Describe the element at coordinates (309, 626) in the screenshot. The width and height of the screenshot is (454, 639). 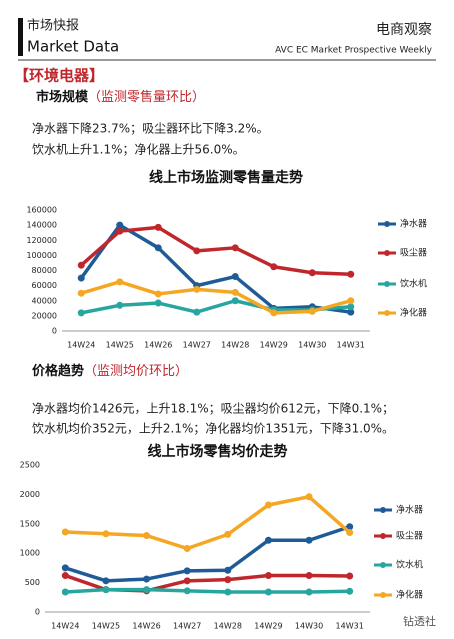
I see `x-tick-label: 14W30` at that location.